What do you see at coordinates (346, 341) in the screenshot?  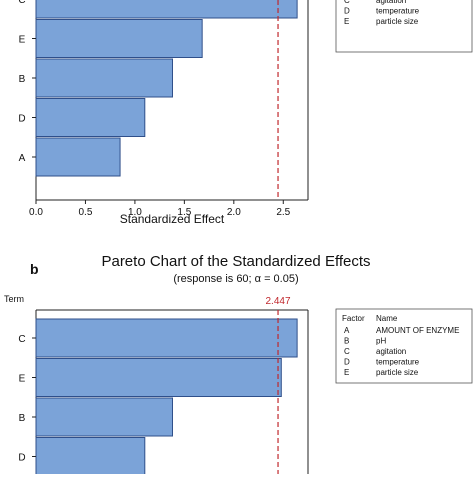 I see `legend-factor-B: B` at bounding box center [346, 341].